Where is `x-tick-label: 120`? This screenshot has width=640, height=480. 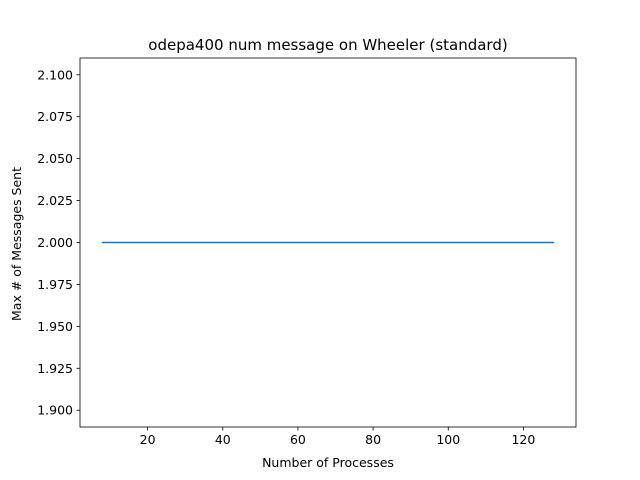 x-tick-label: 120 is located at coordinates (523, 439).